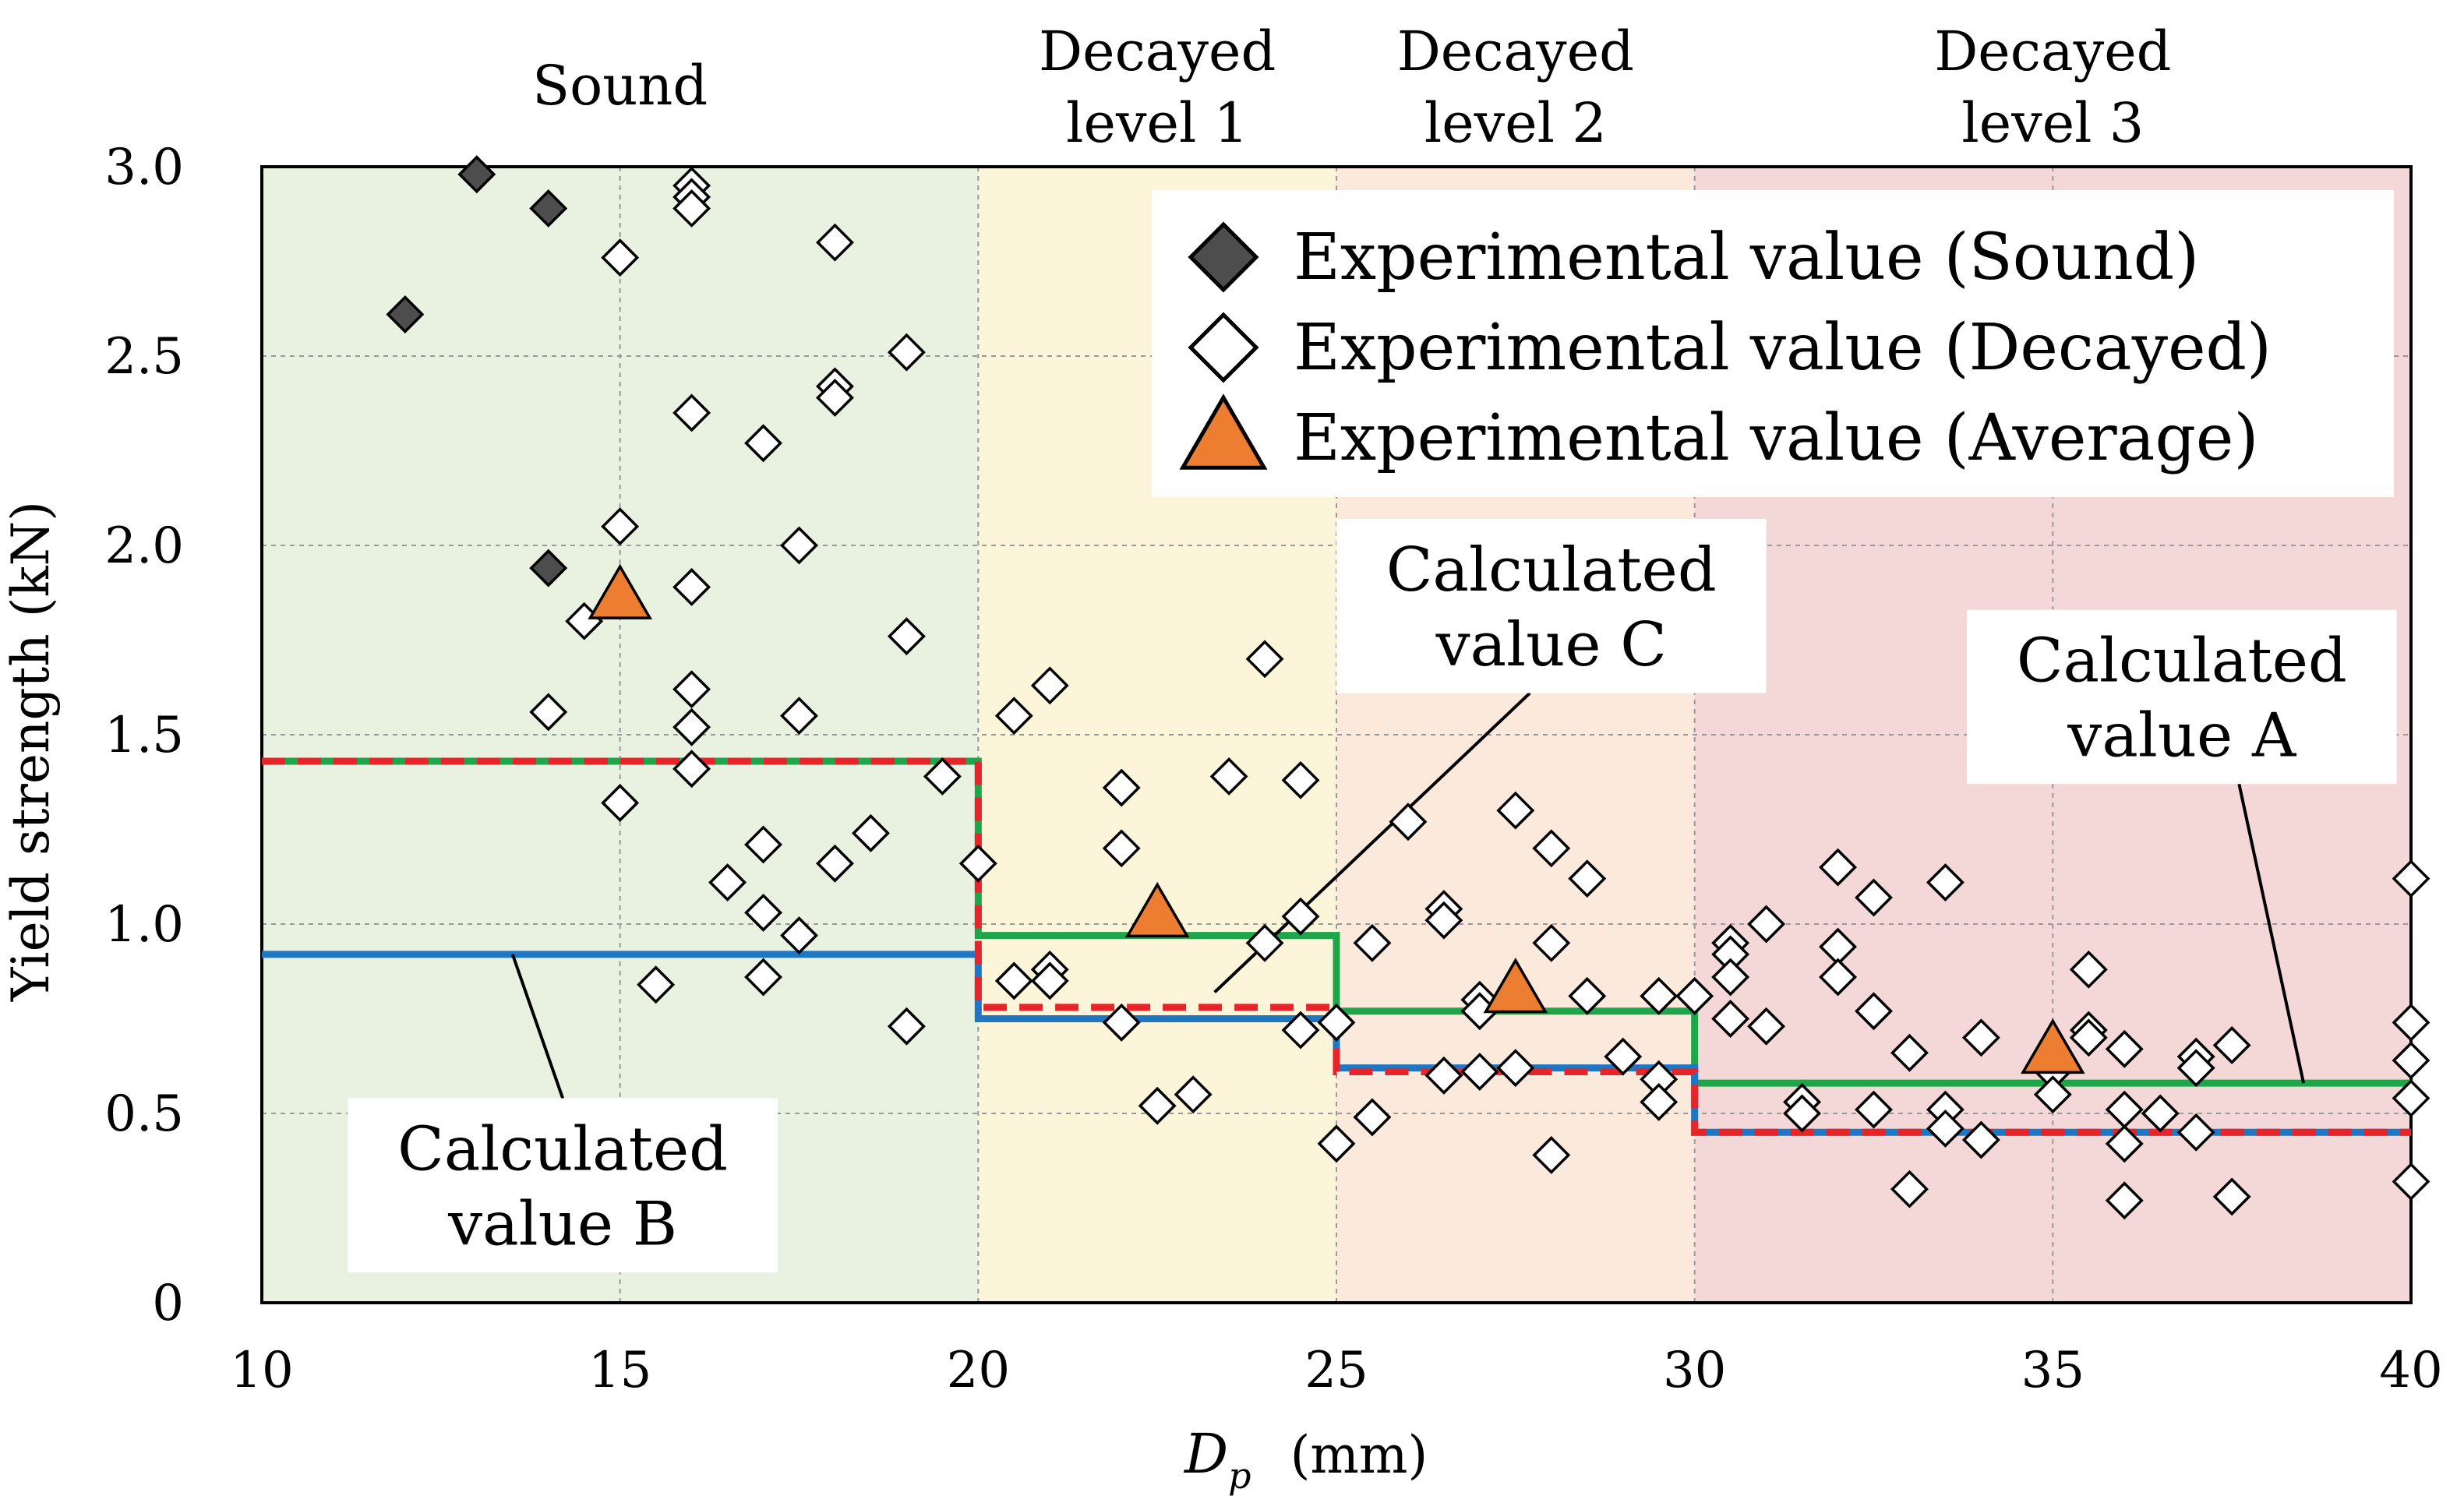  What do you see at coordinates (1515, 123) in the screenshot?
I see `region-label: level 2` at bounding box center [1515, 123].